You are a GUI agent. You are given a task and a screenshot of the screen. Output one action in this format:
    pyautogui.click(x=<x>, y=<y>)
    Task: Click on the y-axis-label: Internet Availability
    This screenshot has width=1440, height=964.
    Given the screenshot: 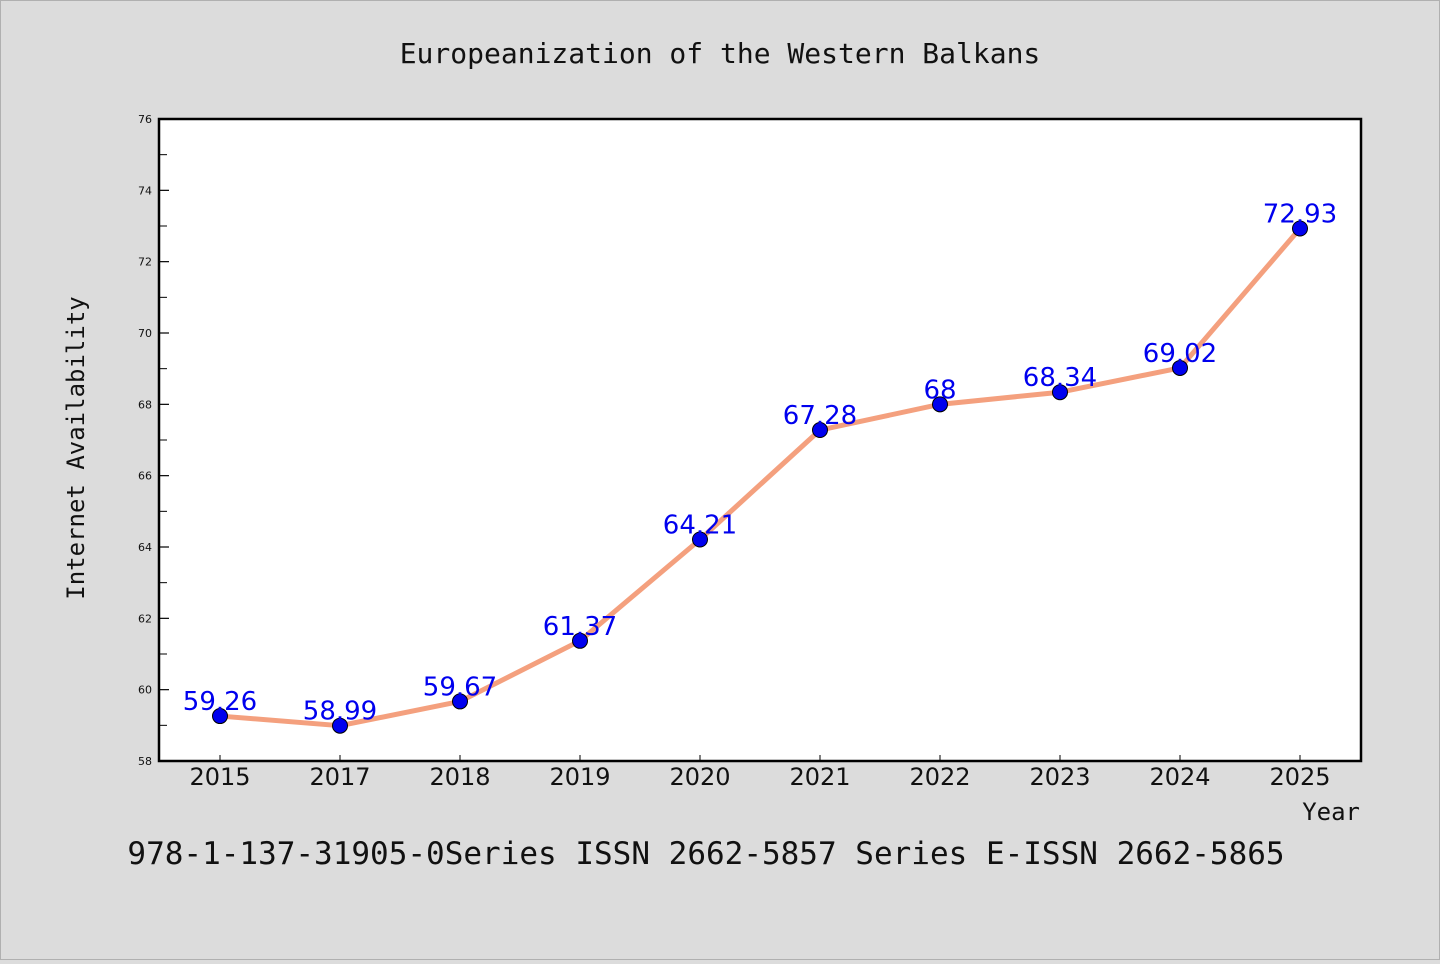 What is the action you would take?
    pyautogui.click(x=76, y=447)
    